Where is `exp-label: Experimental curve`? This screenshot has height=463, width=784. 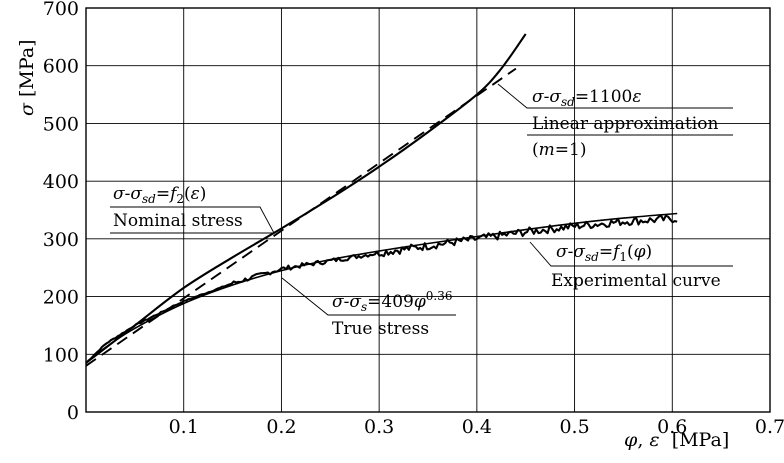
exp-label: Experimental curve is located at coordinates (636, 281).